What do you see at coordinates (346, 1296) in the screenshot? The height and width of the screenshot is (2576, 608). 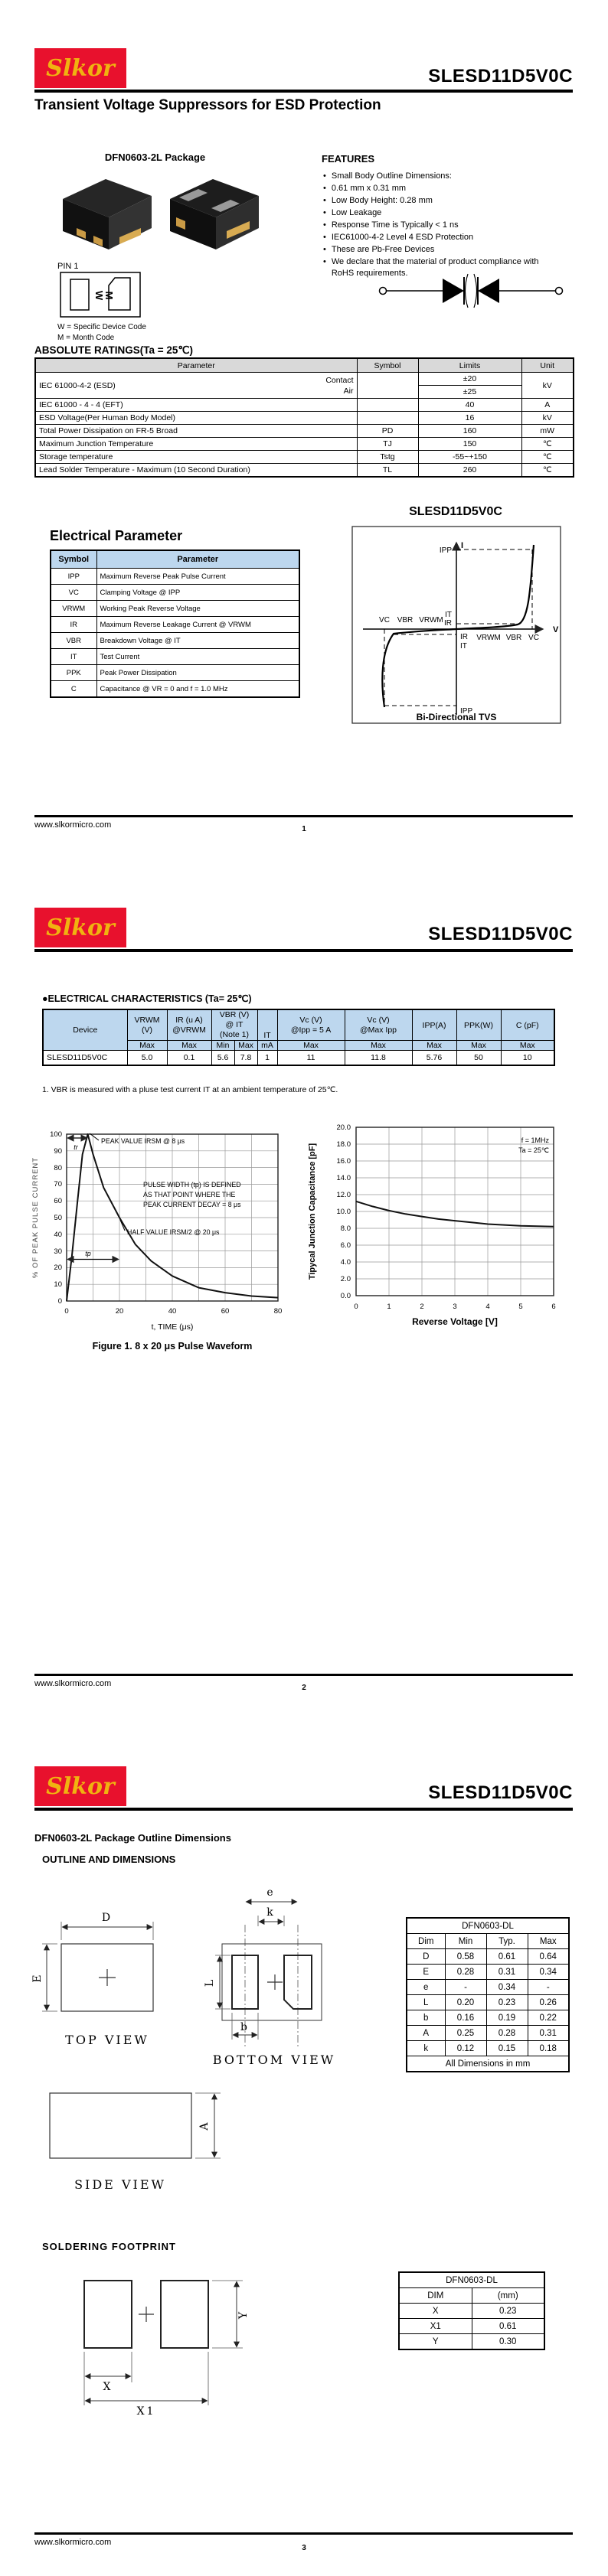 I see `y-tick: 0.0` at bounding box center [346, 1296].